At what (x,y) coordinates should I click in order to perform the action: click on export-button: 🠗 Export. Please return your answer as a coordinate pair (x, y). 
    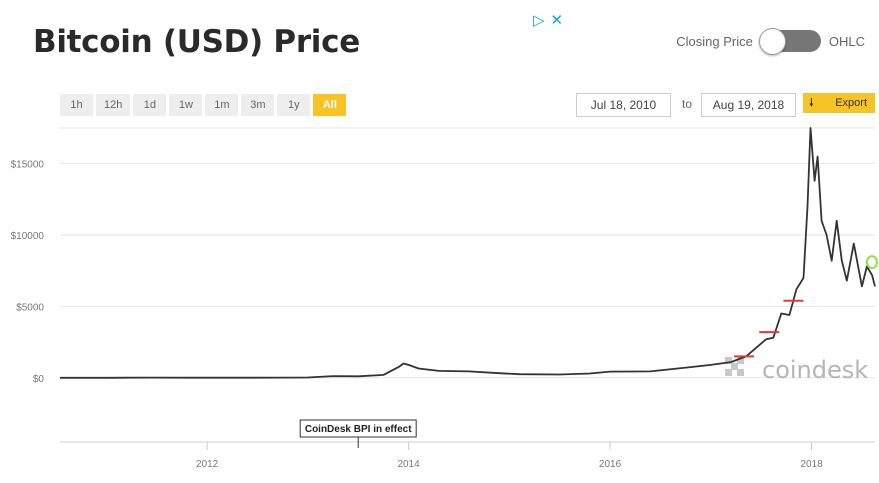
    Looking at the image, I should click on (839, 103).